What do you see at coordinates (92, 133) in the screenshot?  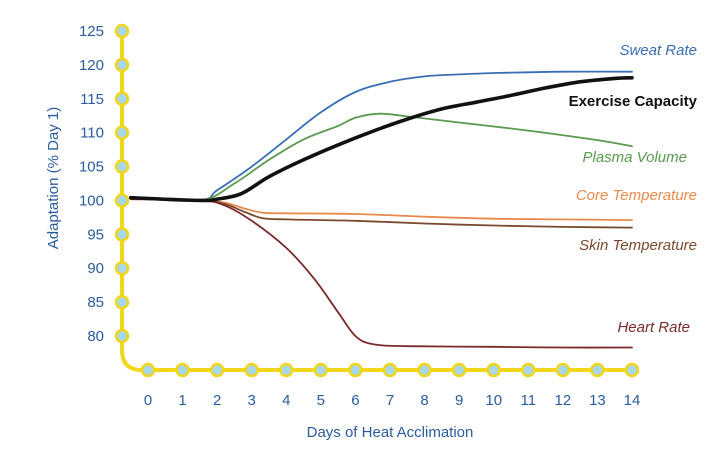 I see `y-tick-label: 110` at bounding box center [92, 133].